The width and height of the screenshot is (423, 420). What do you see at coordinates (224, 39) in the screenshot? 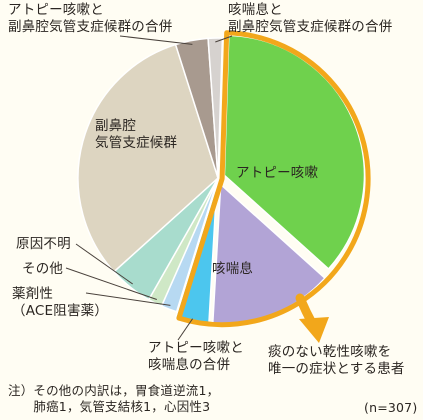
I see `leader-line-asthma-sinobronchial` at bounding box center [224, 39].